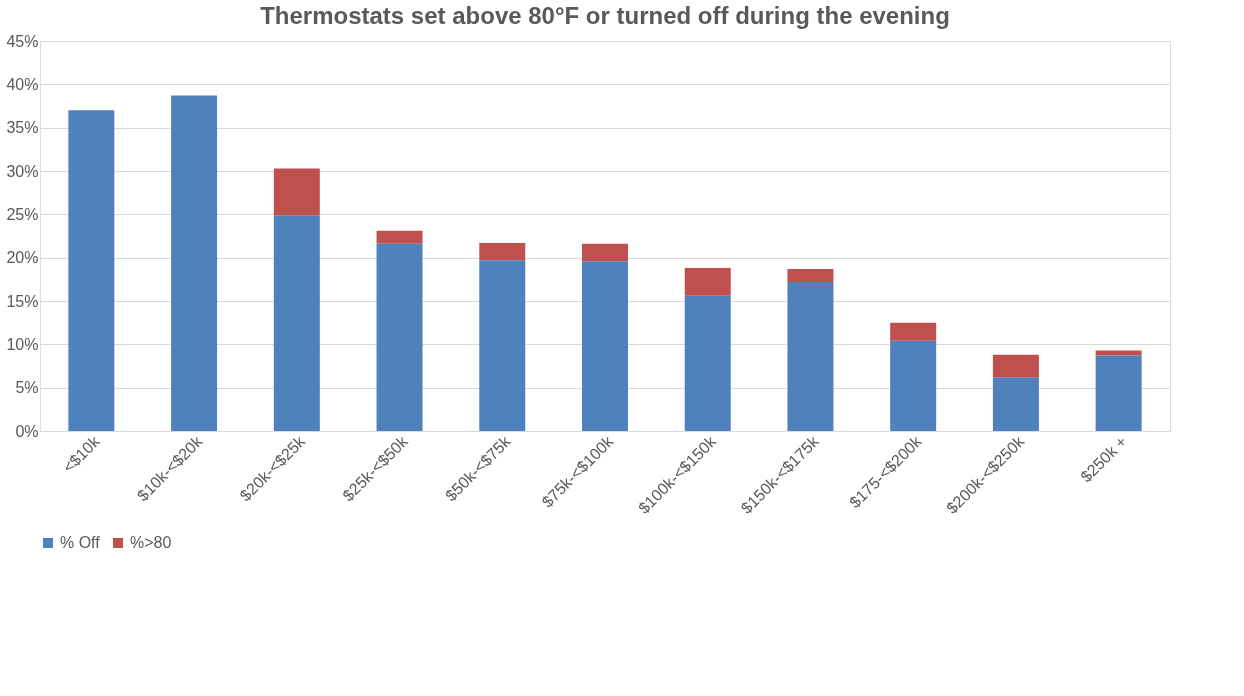 This screenshot has width=1244, height=696. I want to click on y-tick-label: 20%, so click(22, 258).